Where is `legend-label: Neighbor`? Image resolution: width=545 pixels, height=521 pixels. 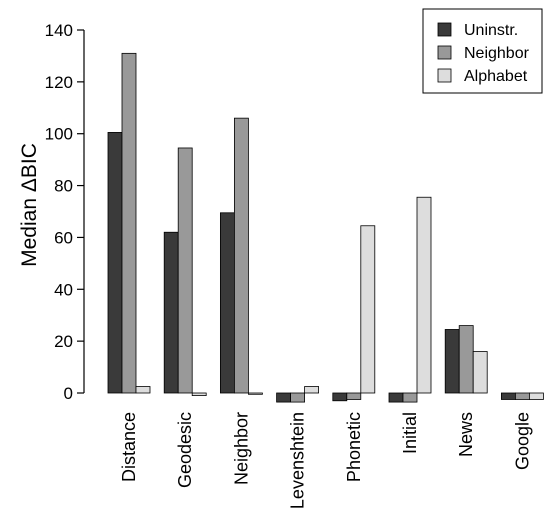 legend-label: Neighbor is located at coordinates (497, 53).